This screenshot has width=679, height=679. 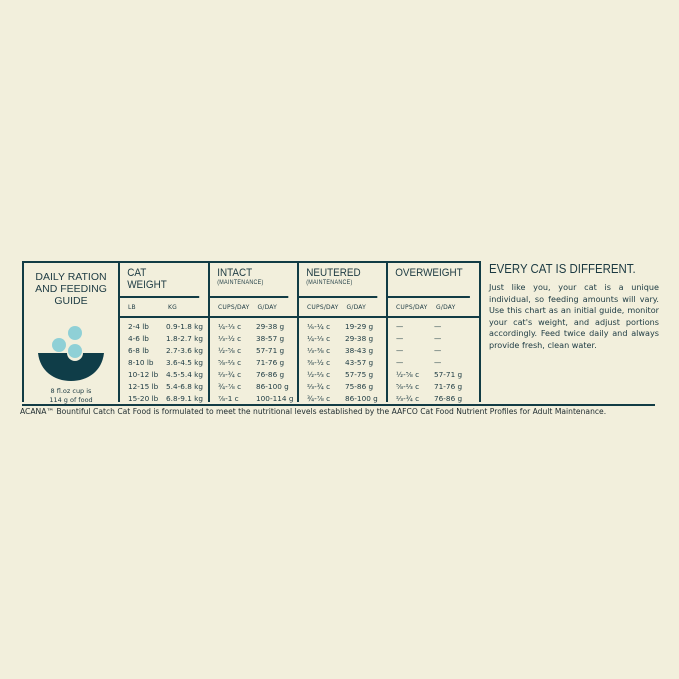 I want to click on table-cell: 75-86 g, so click(x=359, y=386).